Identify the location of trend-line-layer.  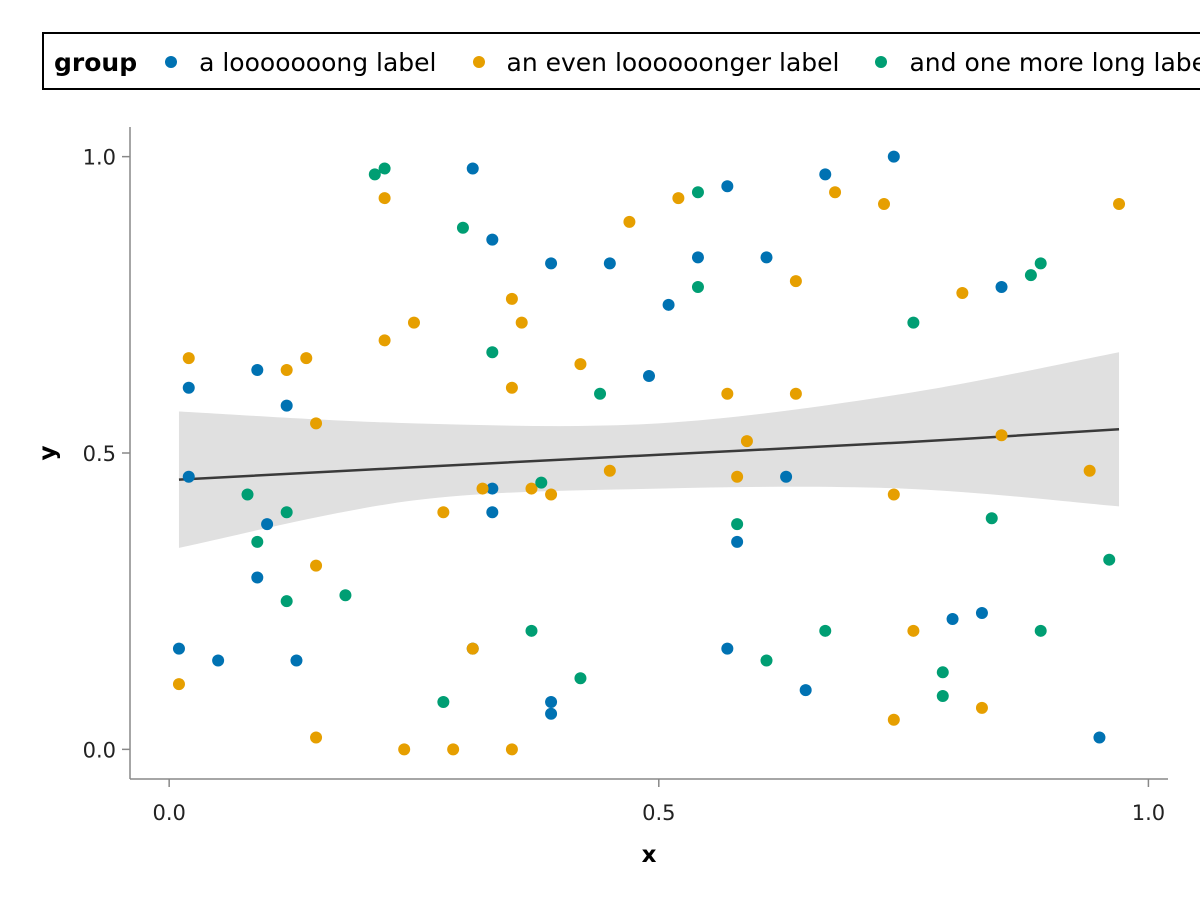
(649, 454).